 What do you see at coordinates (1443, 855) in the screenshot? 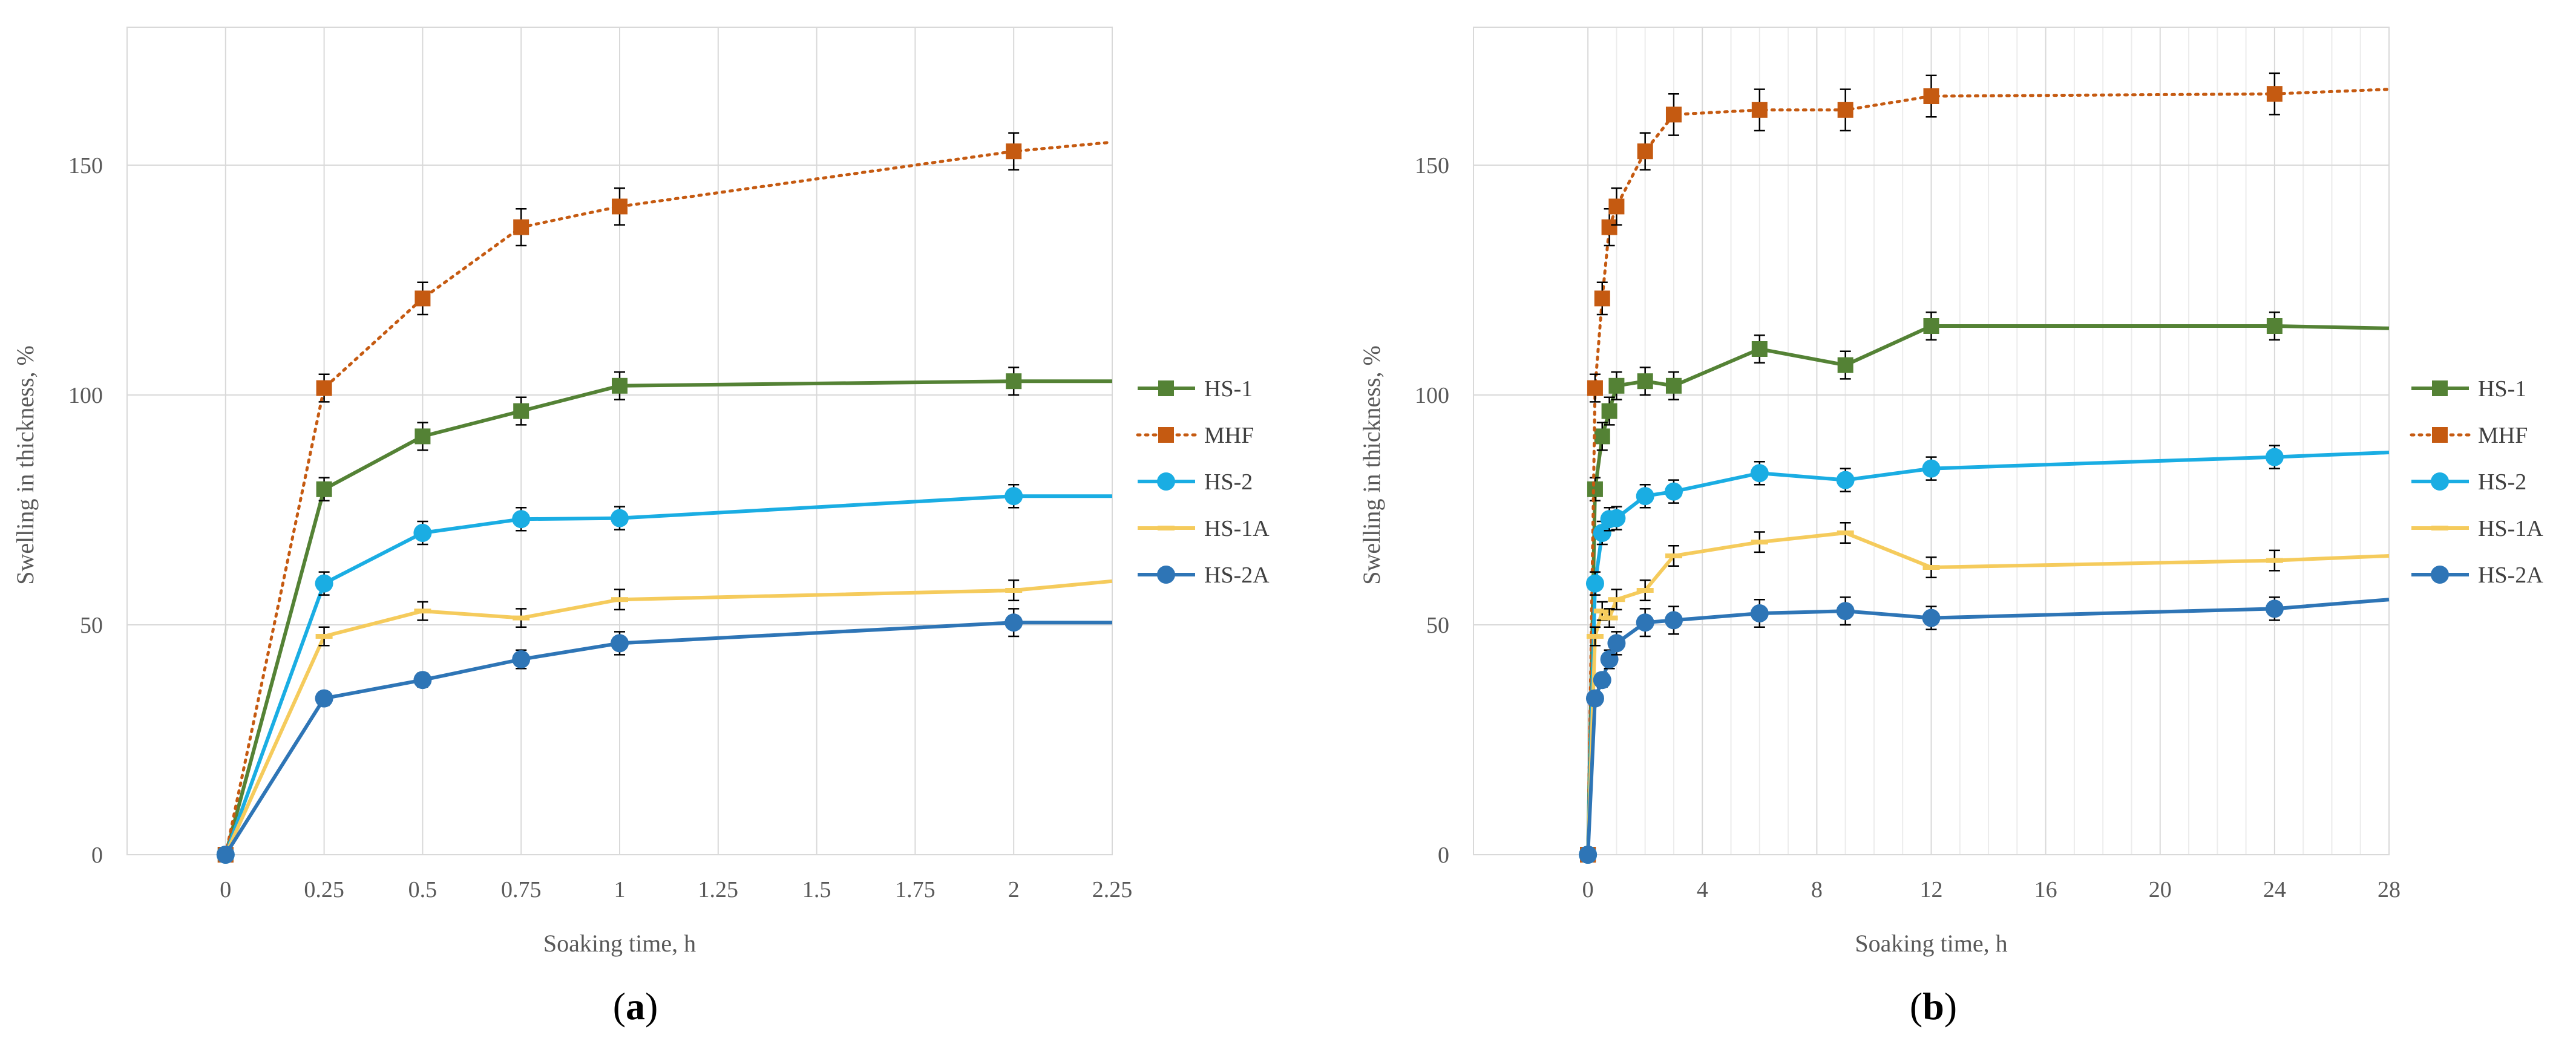
I see `y-tick-label: 0` at bounding box center [1443, 855].